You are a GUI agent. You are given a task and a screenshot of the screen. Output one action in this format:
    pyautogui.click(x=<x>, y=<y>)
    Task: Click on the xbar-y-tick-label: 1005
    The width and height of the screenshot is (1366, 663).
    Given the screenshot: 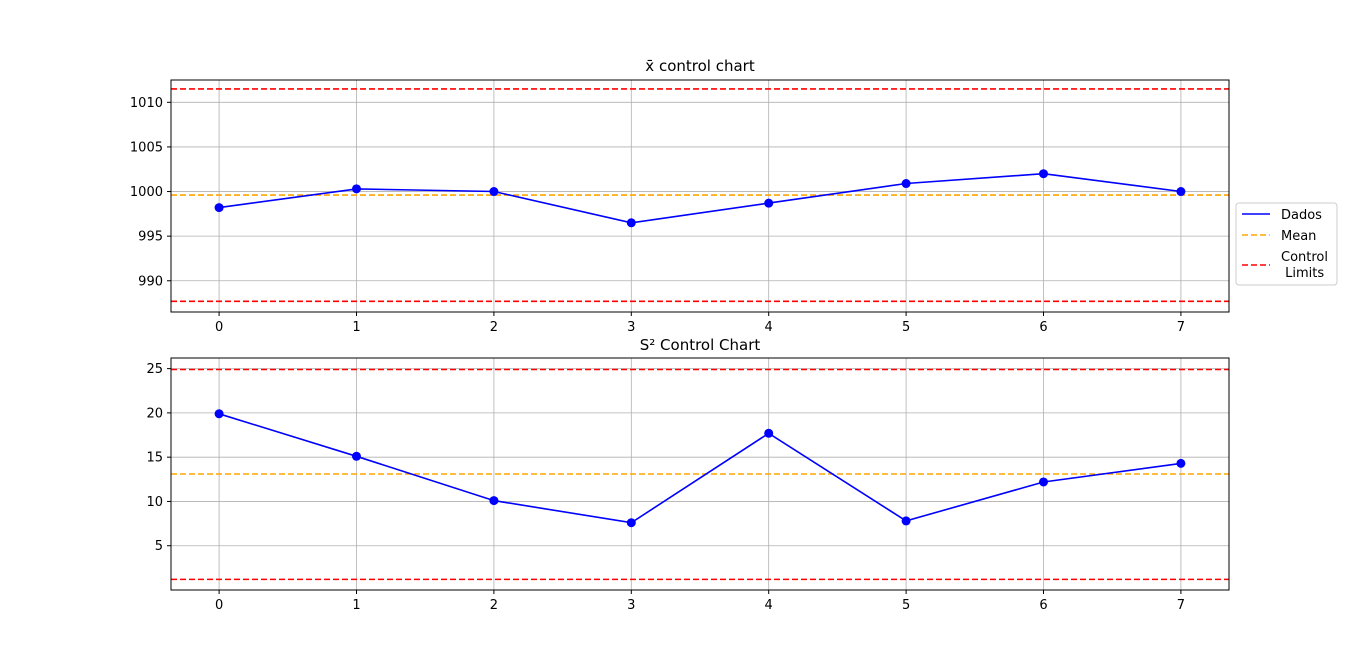 What is the action you would take?
    pyautogui.click(x=146, y=147)
    